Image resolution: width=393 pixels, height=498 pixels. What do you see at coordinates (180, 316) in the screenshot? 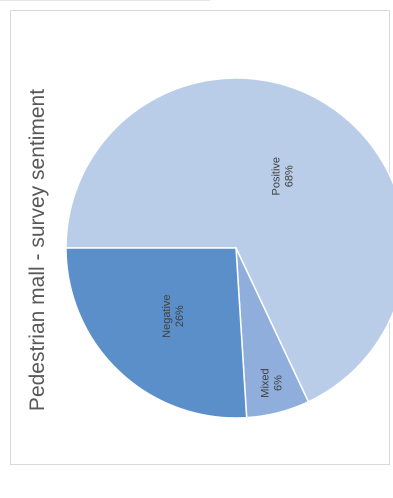
I see `slice-value-label: 26%` at bounding box center [180, 316].